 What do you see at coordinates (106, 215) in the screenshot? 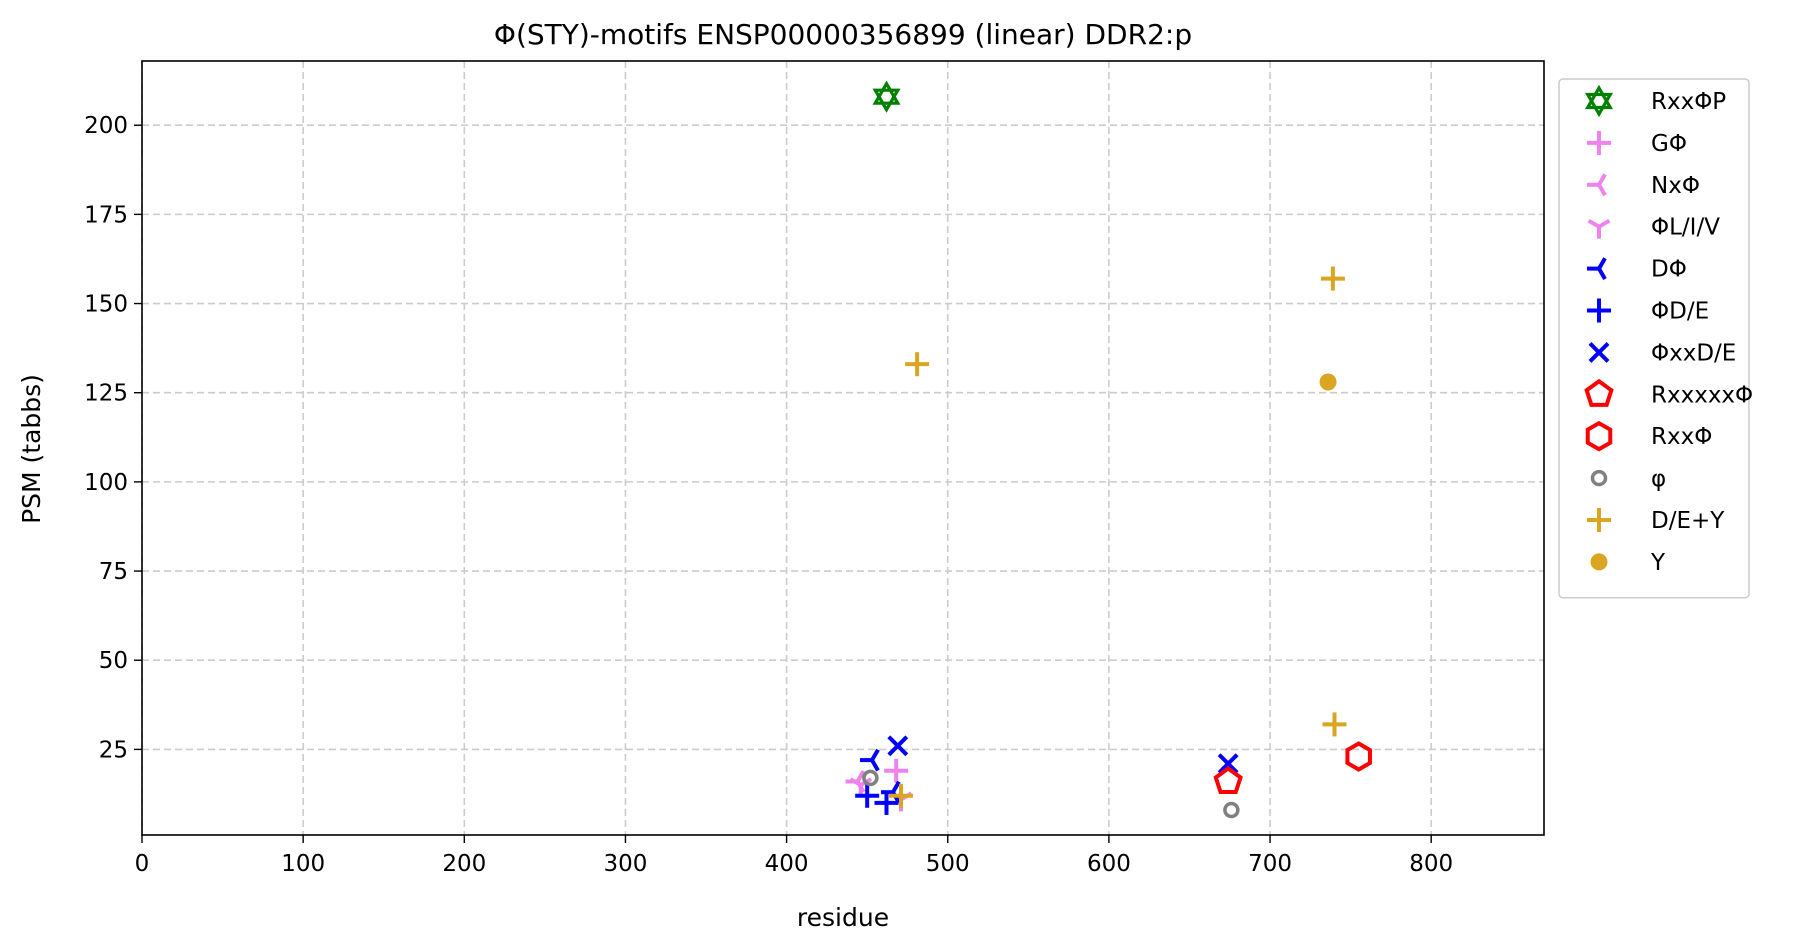
I see `y-tick-label: 175` at bounding box center [106, 215].